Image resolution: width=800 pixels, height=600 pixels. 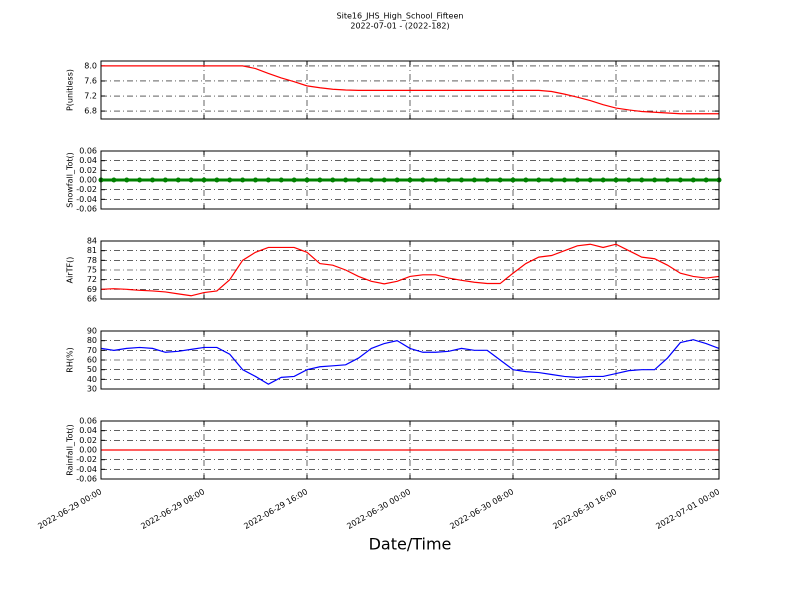 I want to click on x-tick-label: 2022-06-29 16:00, so click(x=275, y=509).